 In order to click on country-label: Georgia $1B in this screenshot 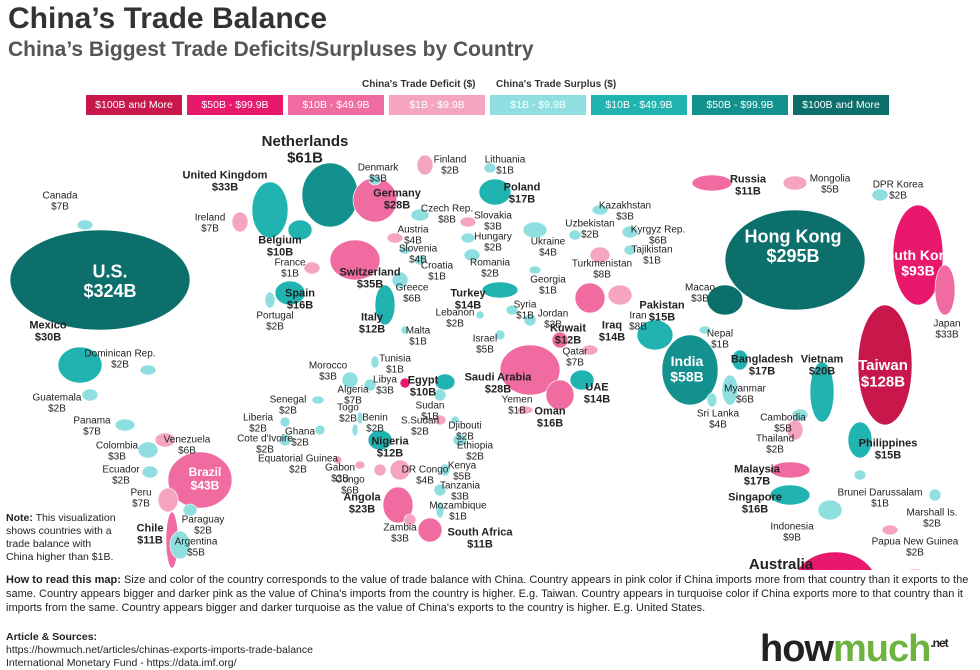, I will do `click(548, 286)`.